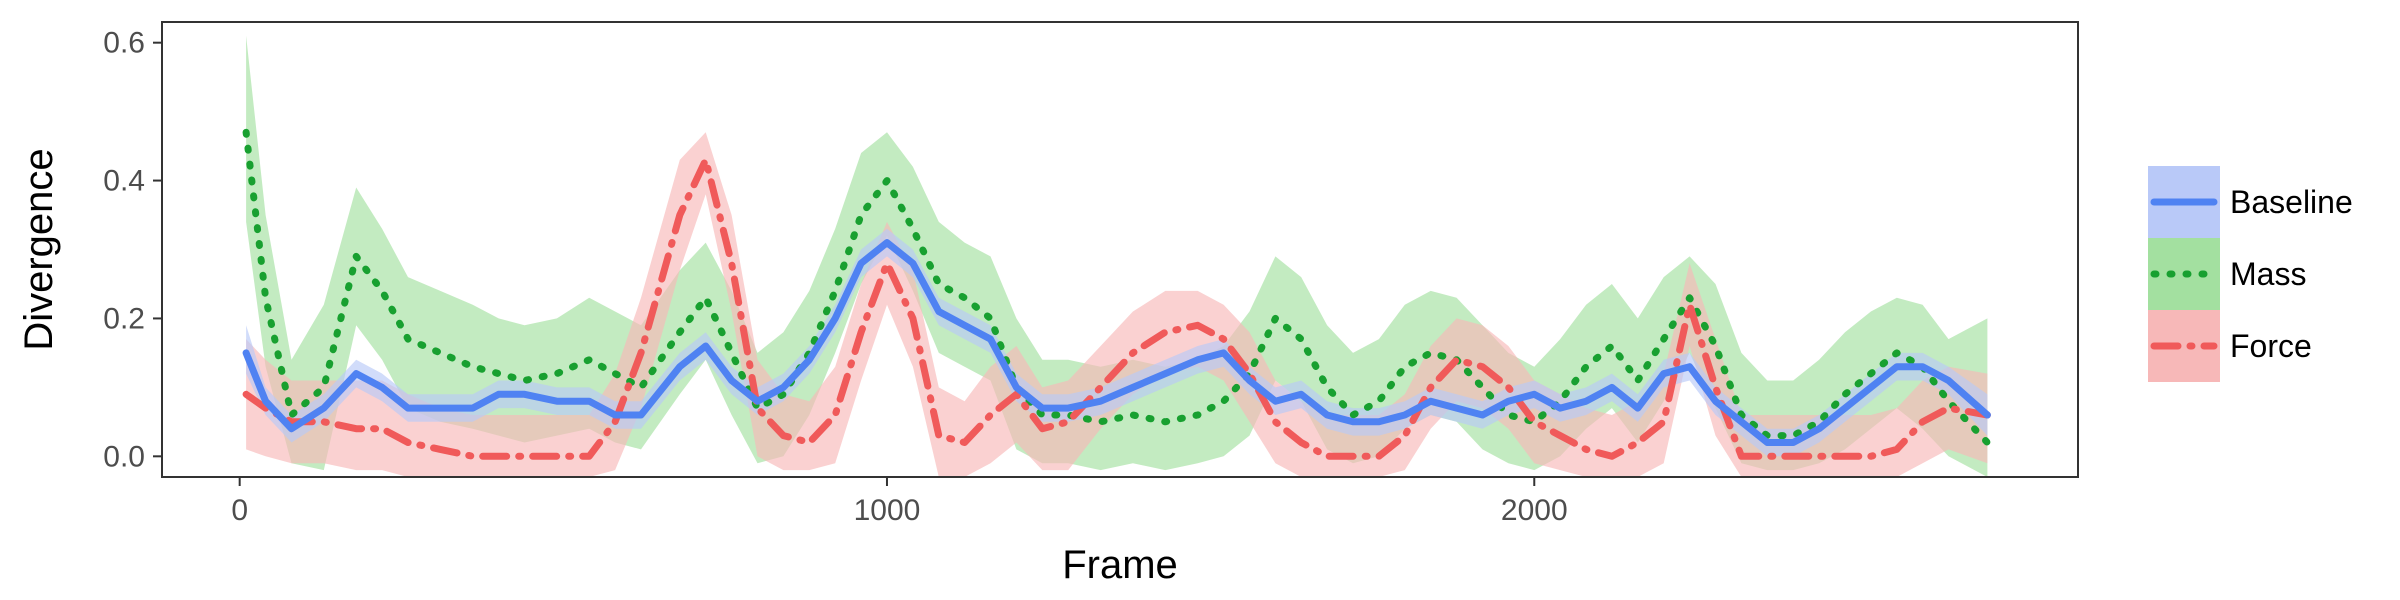  I want to click on x-tick-label: 1000, so click(887, 510).